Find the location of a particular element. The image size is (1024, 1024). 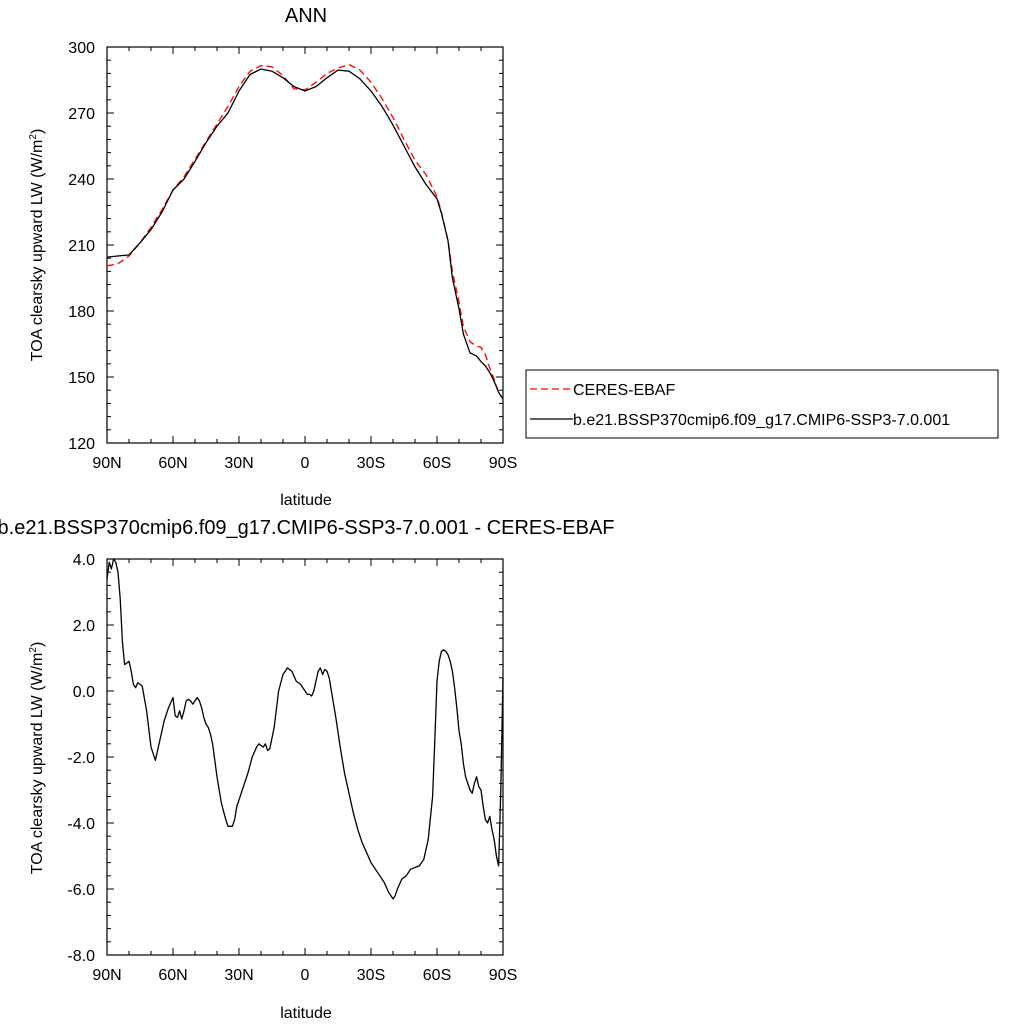

top-chart-title: ANN is located at coordinates (306, 16).